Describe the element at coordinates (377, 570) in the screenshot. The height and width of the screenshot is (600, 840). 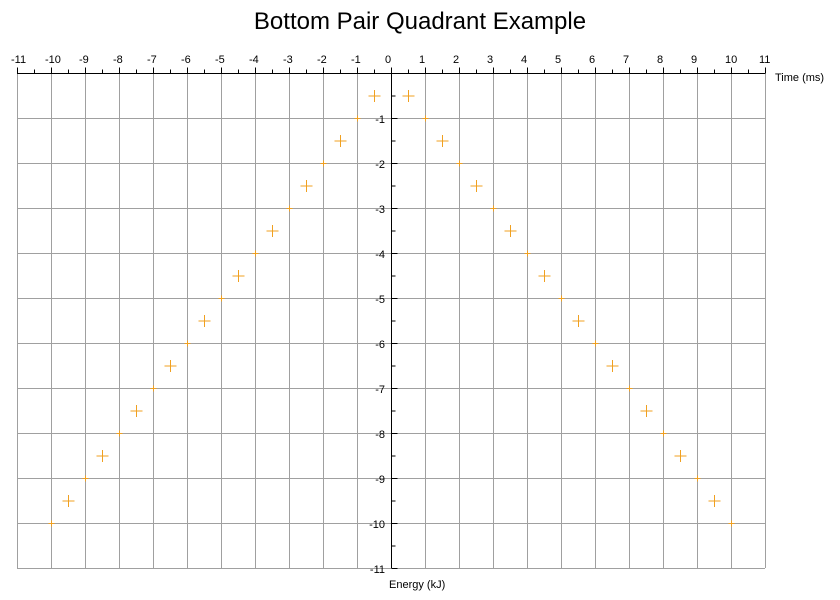
I see `y-tick-label: -11` at that location.